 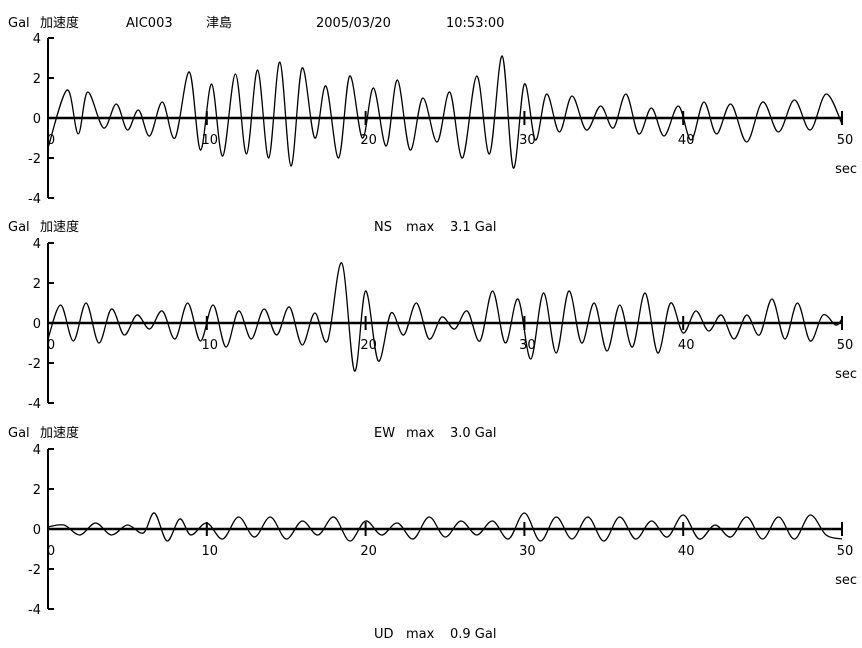 I want to click on panel-ew-y-tick-label: 2, so click(x=37, y=284).